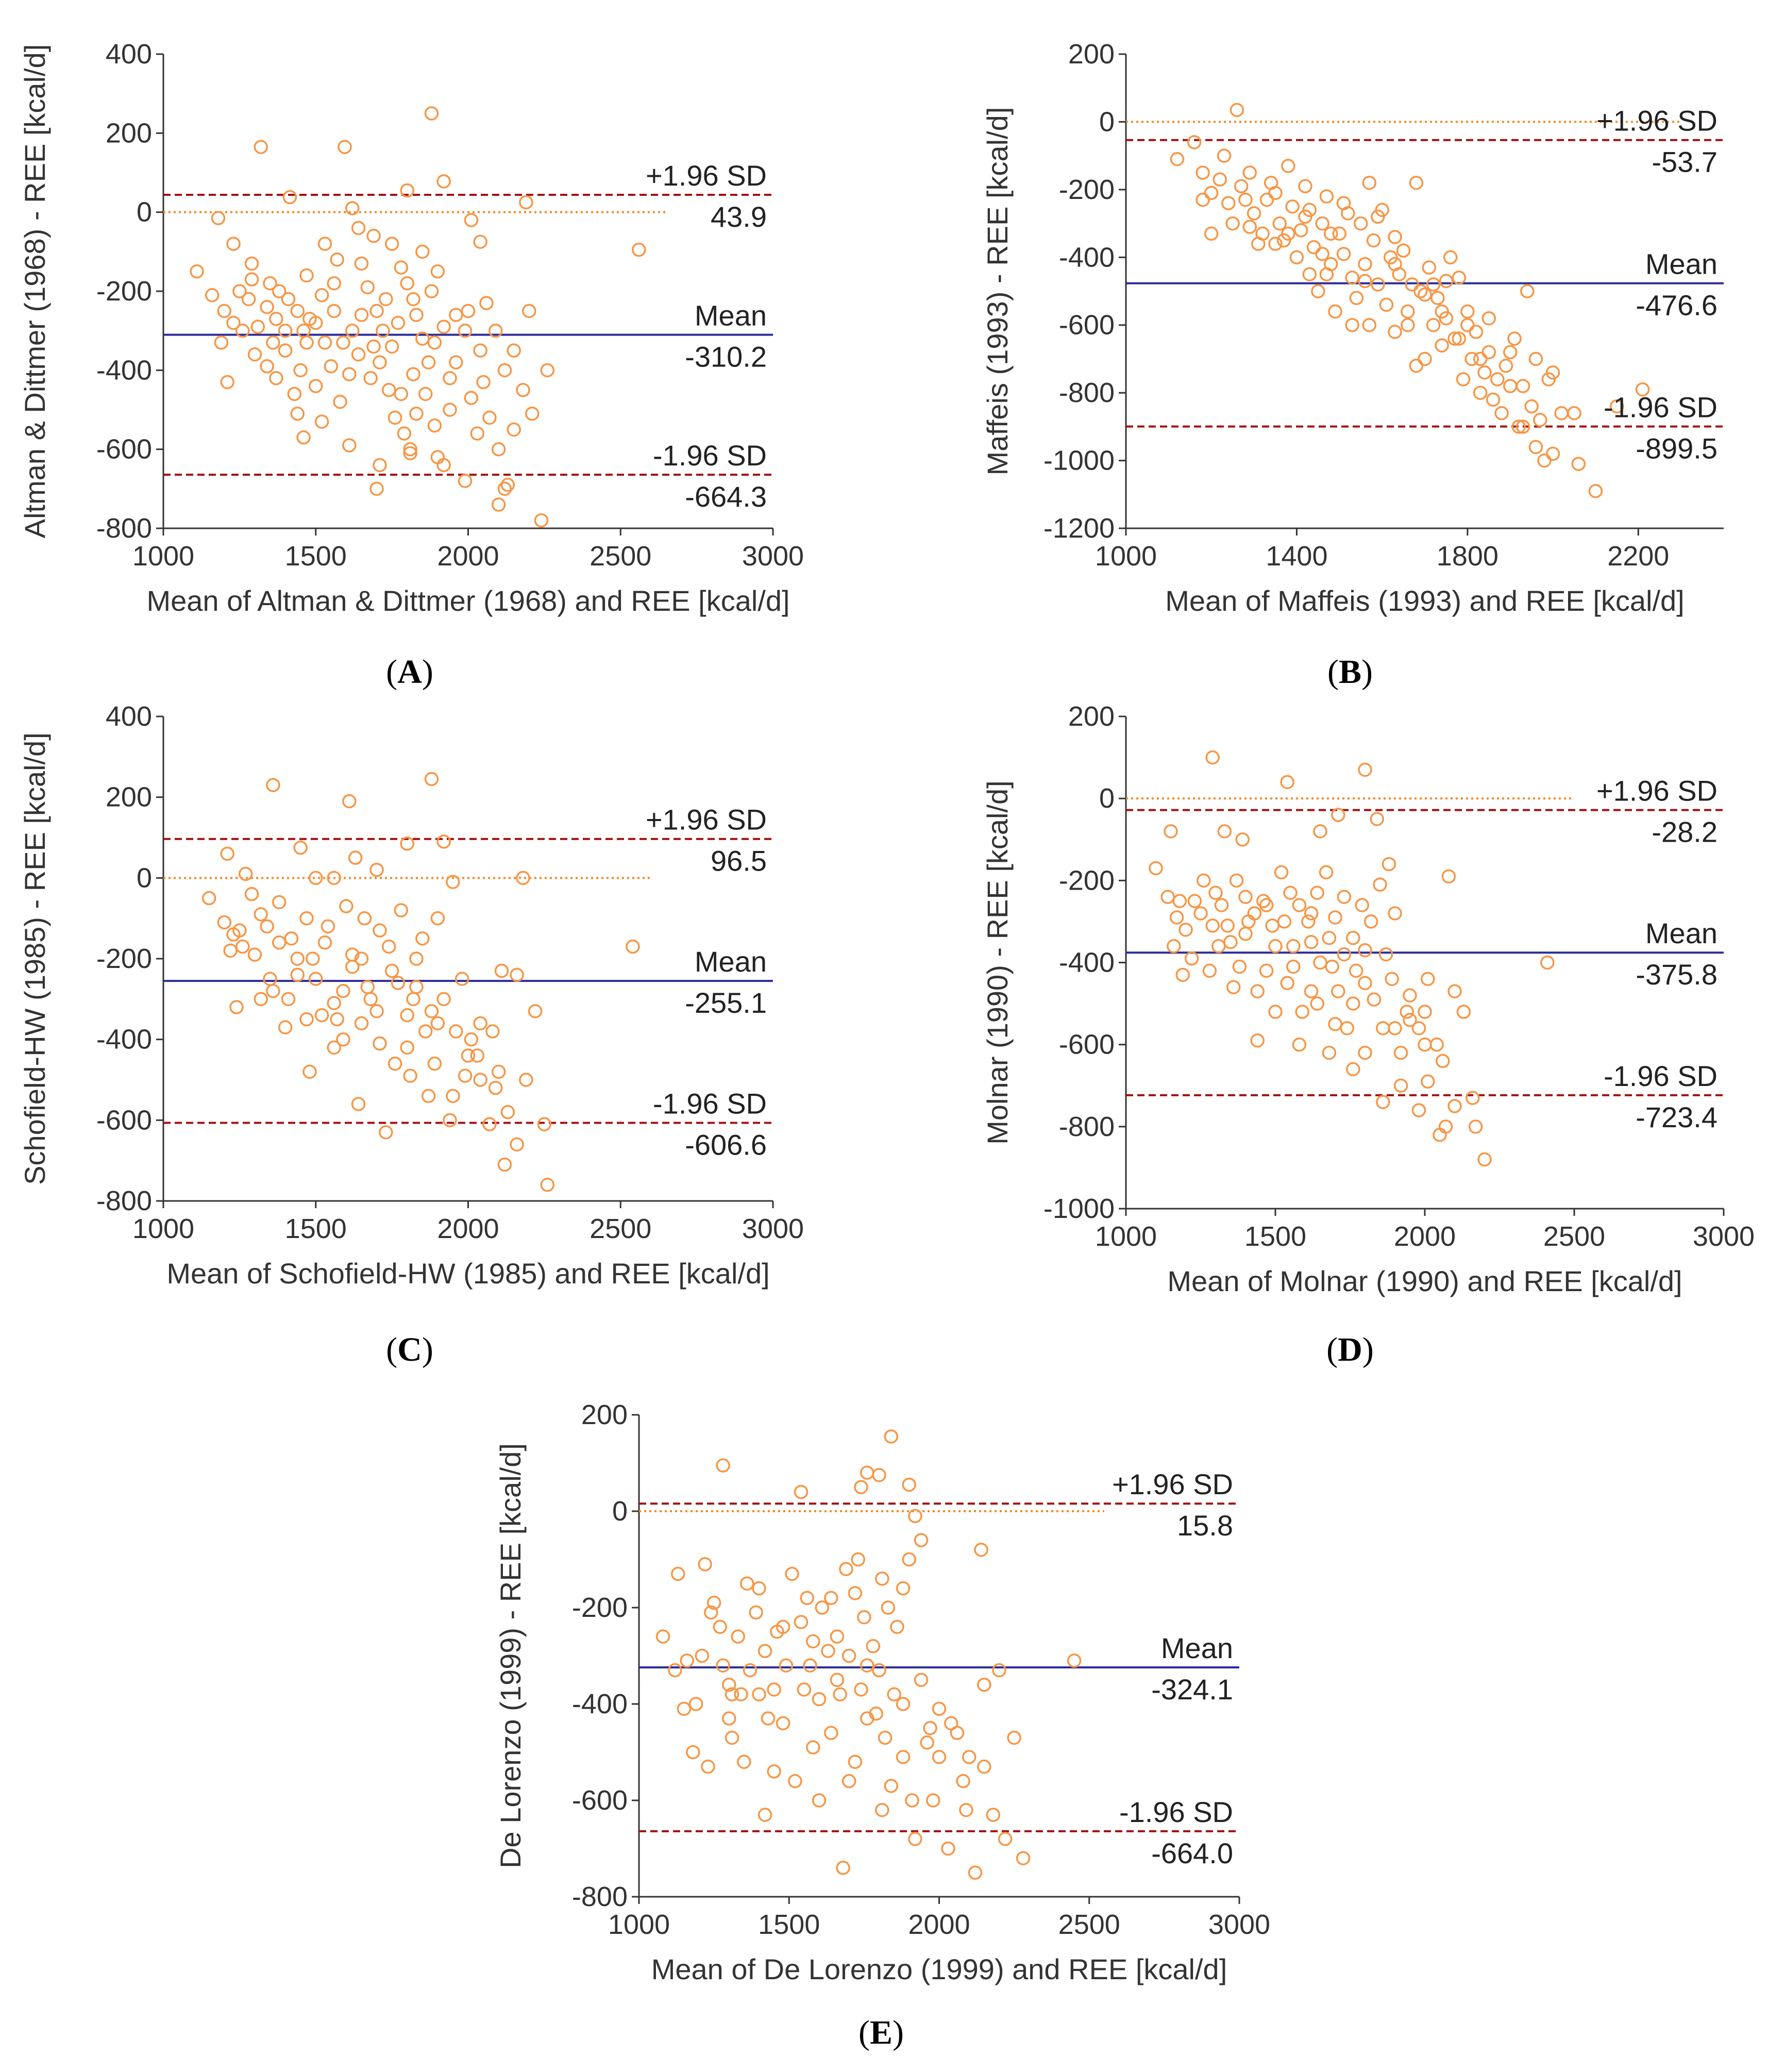  I want to click on lower-loa-value: -664.0, so click(1192, 1853).